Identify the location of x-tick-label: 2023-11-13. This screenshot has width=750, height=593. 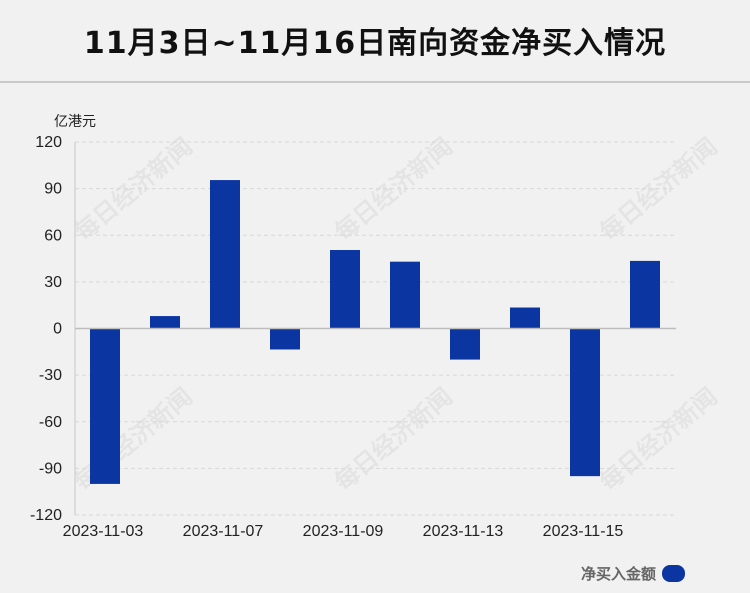
(463, 531).